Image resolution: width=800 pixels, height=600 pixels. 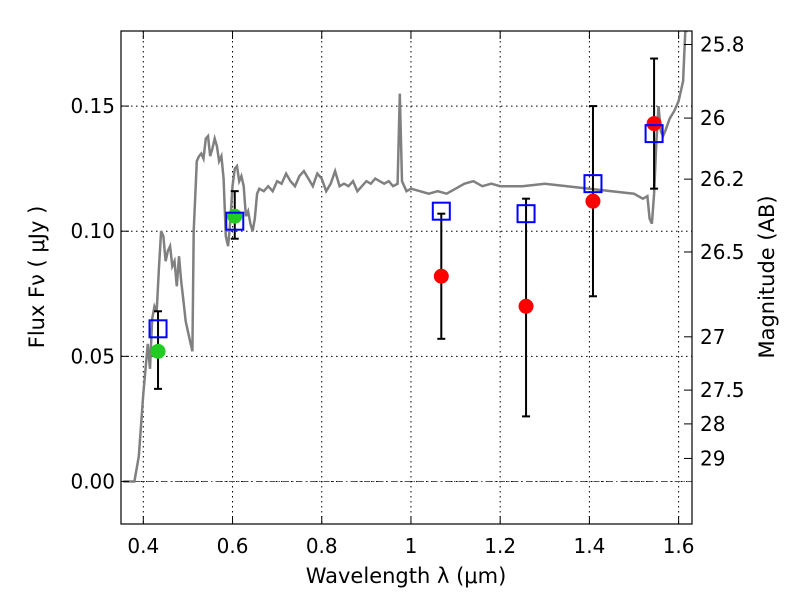 What do you see at coordinates (722, 45) in the screenshot?
I see `magnitude-tick-label: 25.8` at bounding box center [722, 45].